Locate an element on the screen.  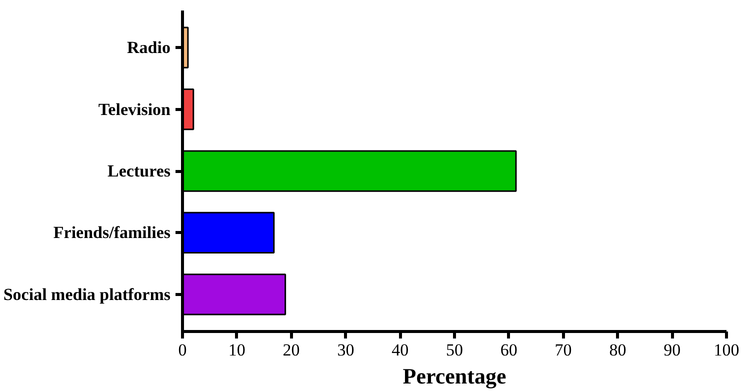
x-tick-label: 60 is located at coordinates (509, 350).